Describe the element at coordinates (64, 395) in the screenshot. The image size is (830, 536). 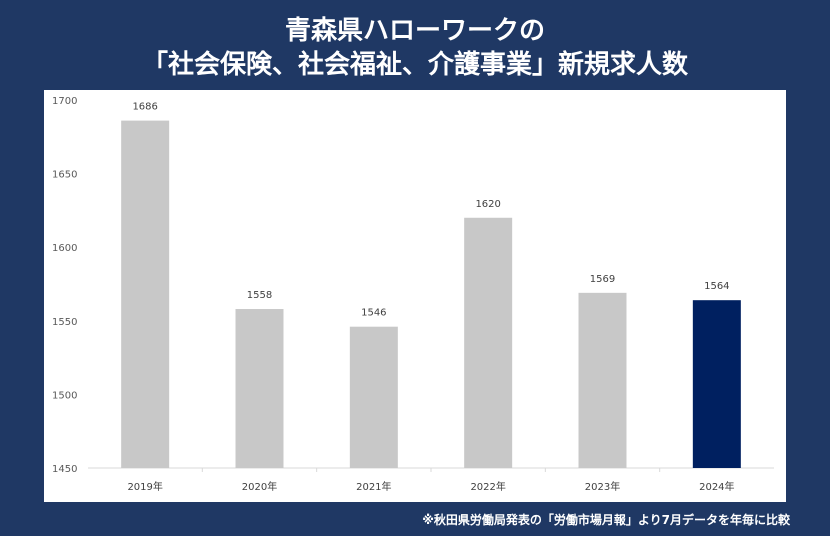
I see `y-tick-label: 1500` at that location.